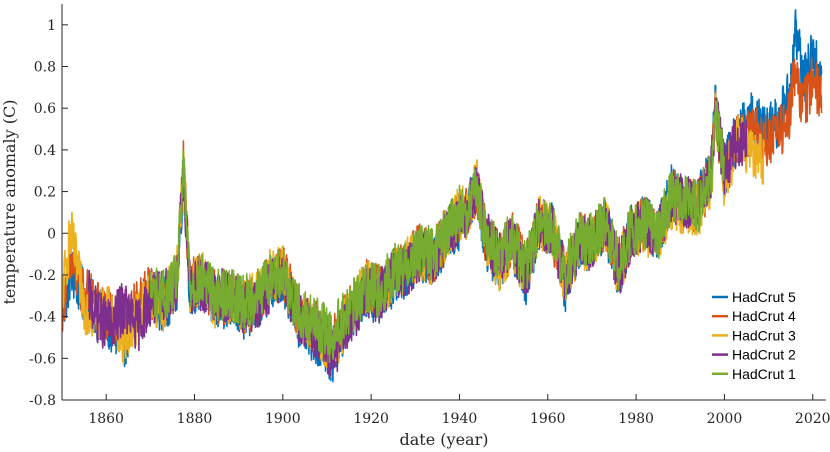  I want to click on x-tick-label: 1860, so click(106, 419).